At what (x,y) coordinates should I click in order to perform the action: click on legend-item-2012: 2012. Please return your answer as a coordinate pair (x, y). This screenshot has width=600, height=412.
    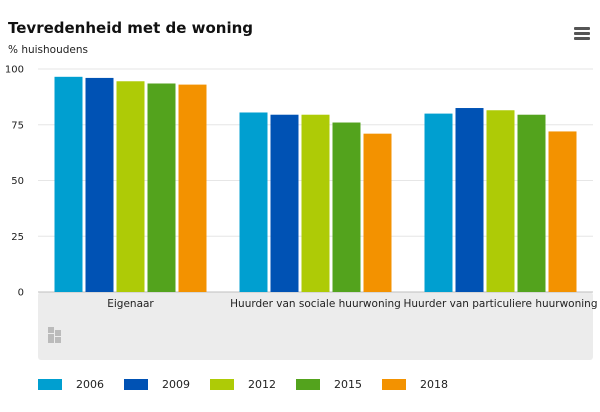
    Looking at the image, I should click on (253, 384).